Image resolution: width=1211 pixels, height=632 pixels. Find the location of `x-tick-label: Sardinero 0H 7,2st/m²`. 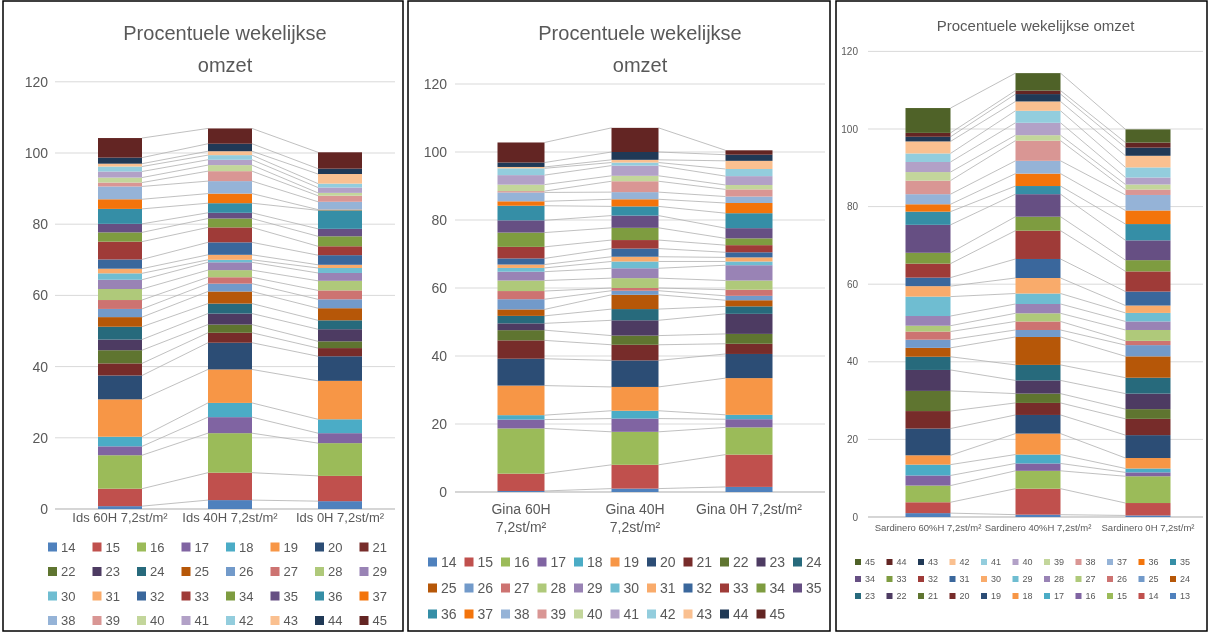

x-tick-label: Sardinero 0H 7,2st/m² is located at coordinates (1148, 527).